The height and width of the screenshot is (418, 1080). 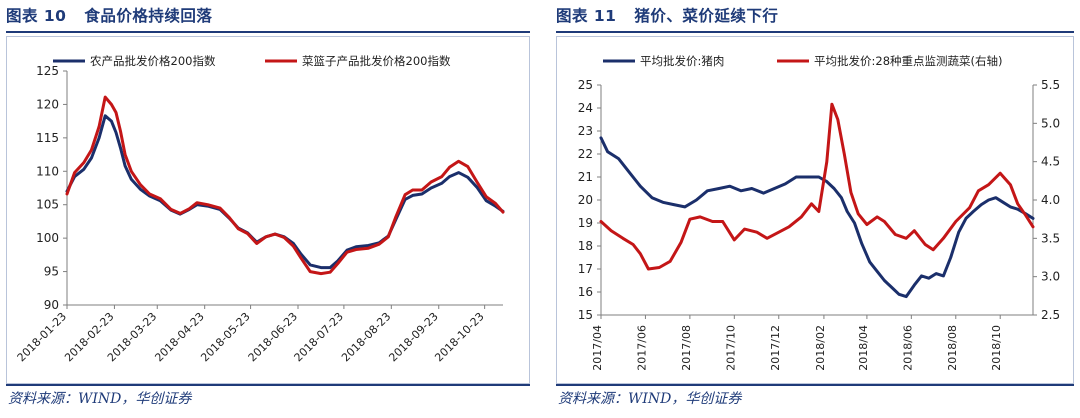 What do you see at coordinates (47, 138) in the screenshot?
I see `y-tick-label-115: 115` at bounding box center [47, 138].